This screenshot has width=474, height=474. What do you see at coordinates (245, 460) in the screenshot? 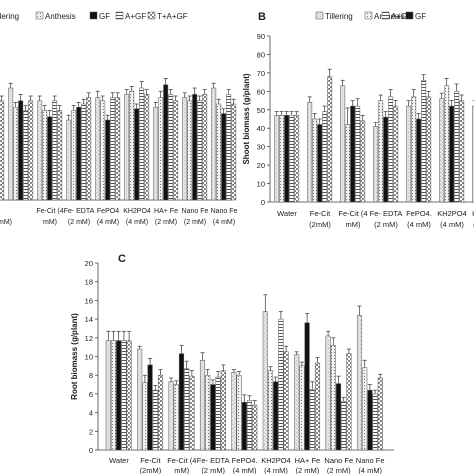
I see `x-tick-label: FePO4.` at bounding box center [245, 460].